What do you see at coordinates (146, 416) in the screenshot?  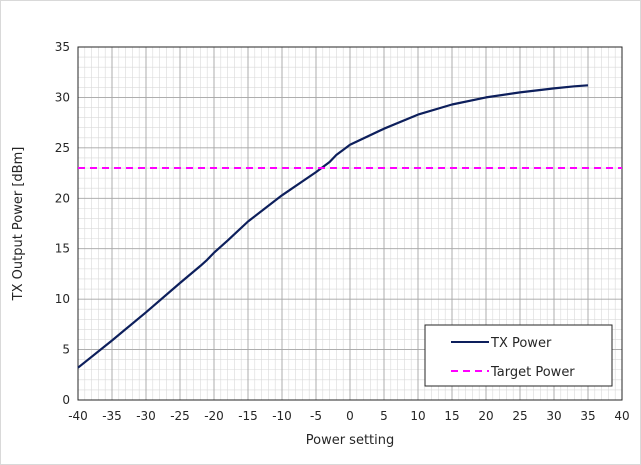 I see `x-tick-label: -30` at bounding box center [146, 416].